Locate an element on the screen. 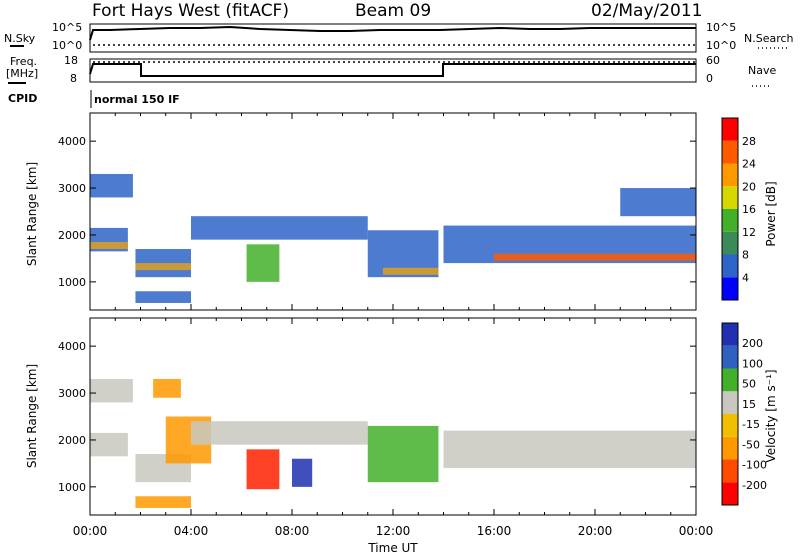 The width and height of the screenshot is (800, 554). velocity-colorbar-tick: -50 is located at coordinates (751, 444).